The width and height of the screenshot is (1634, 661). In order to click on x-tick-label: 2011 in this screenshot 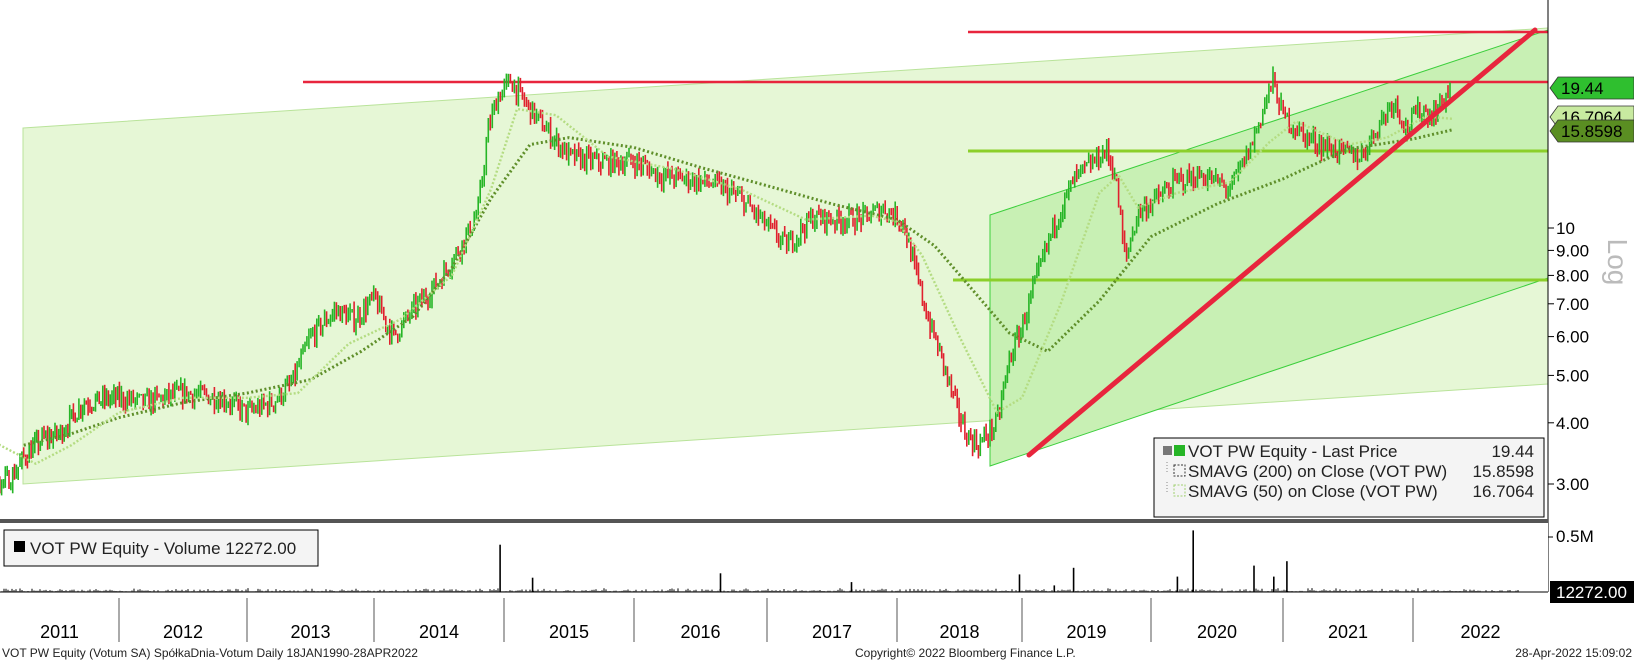, I will do `click(59, 632)`.